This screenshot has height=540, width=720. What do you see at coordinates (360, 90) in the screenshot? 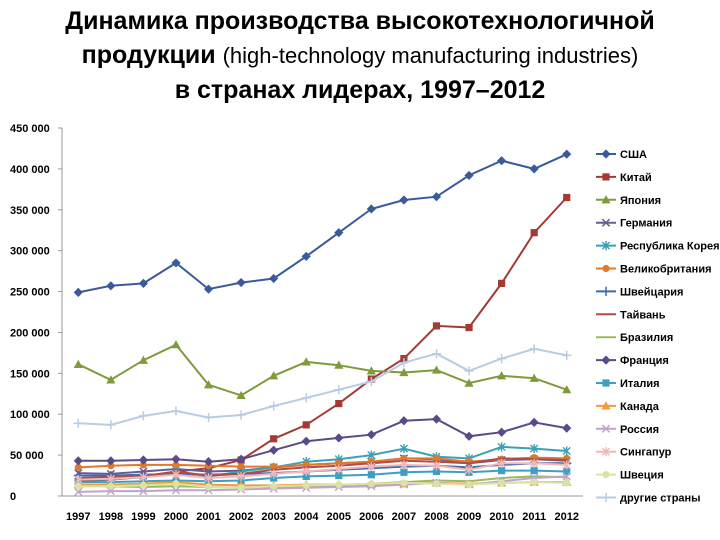
I see `title-line-3: в странах лидерах, 1997–2012` at bounding box center [360, 90].